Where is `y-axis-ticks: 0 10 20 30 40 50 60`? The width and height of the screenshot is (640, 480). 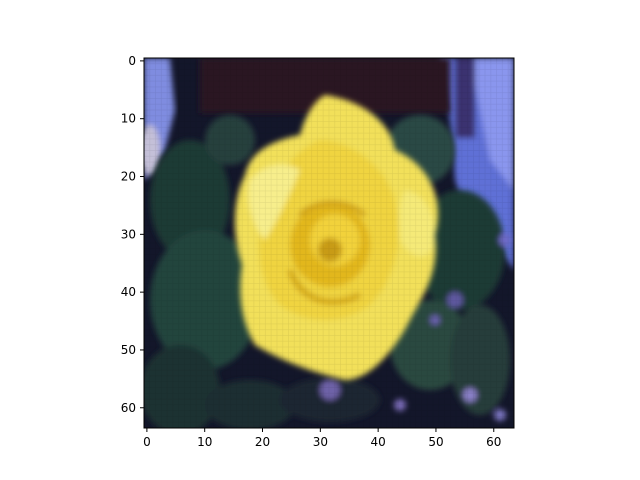 y-axis-ticks: 0 10 20 30 40 50 60 is located at coordinates (132, 234).